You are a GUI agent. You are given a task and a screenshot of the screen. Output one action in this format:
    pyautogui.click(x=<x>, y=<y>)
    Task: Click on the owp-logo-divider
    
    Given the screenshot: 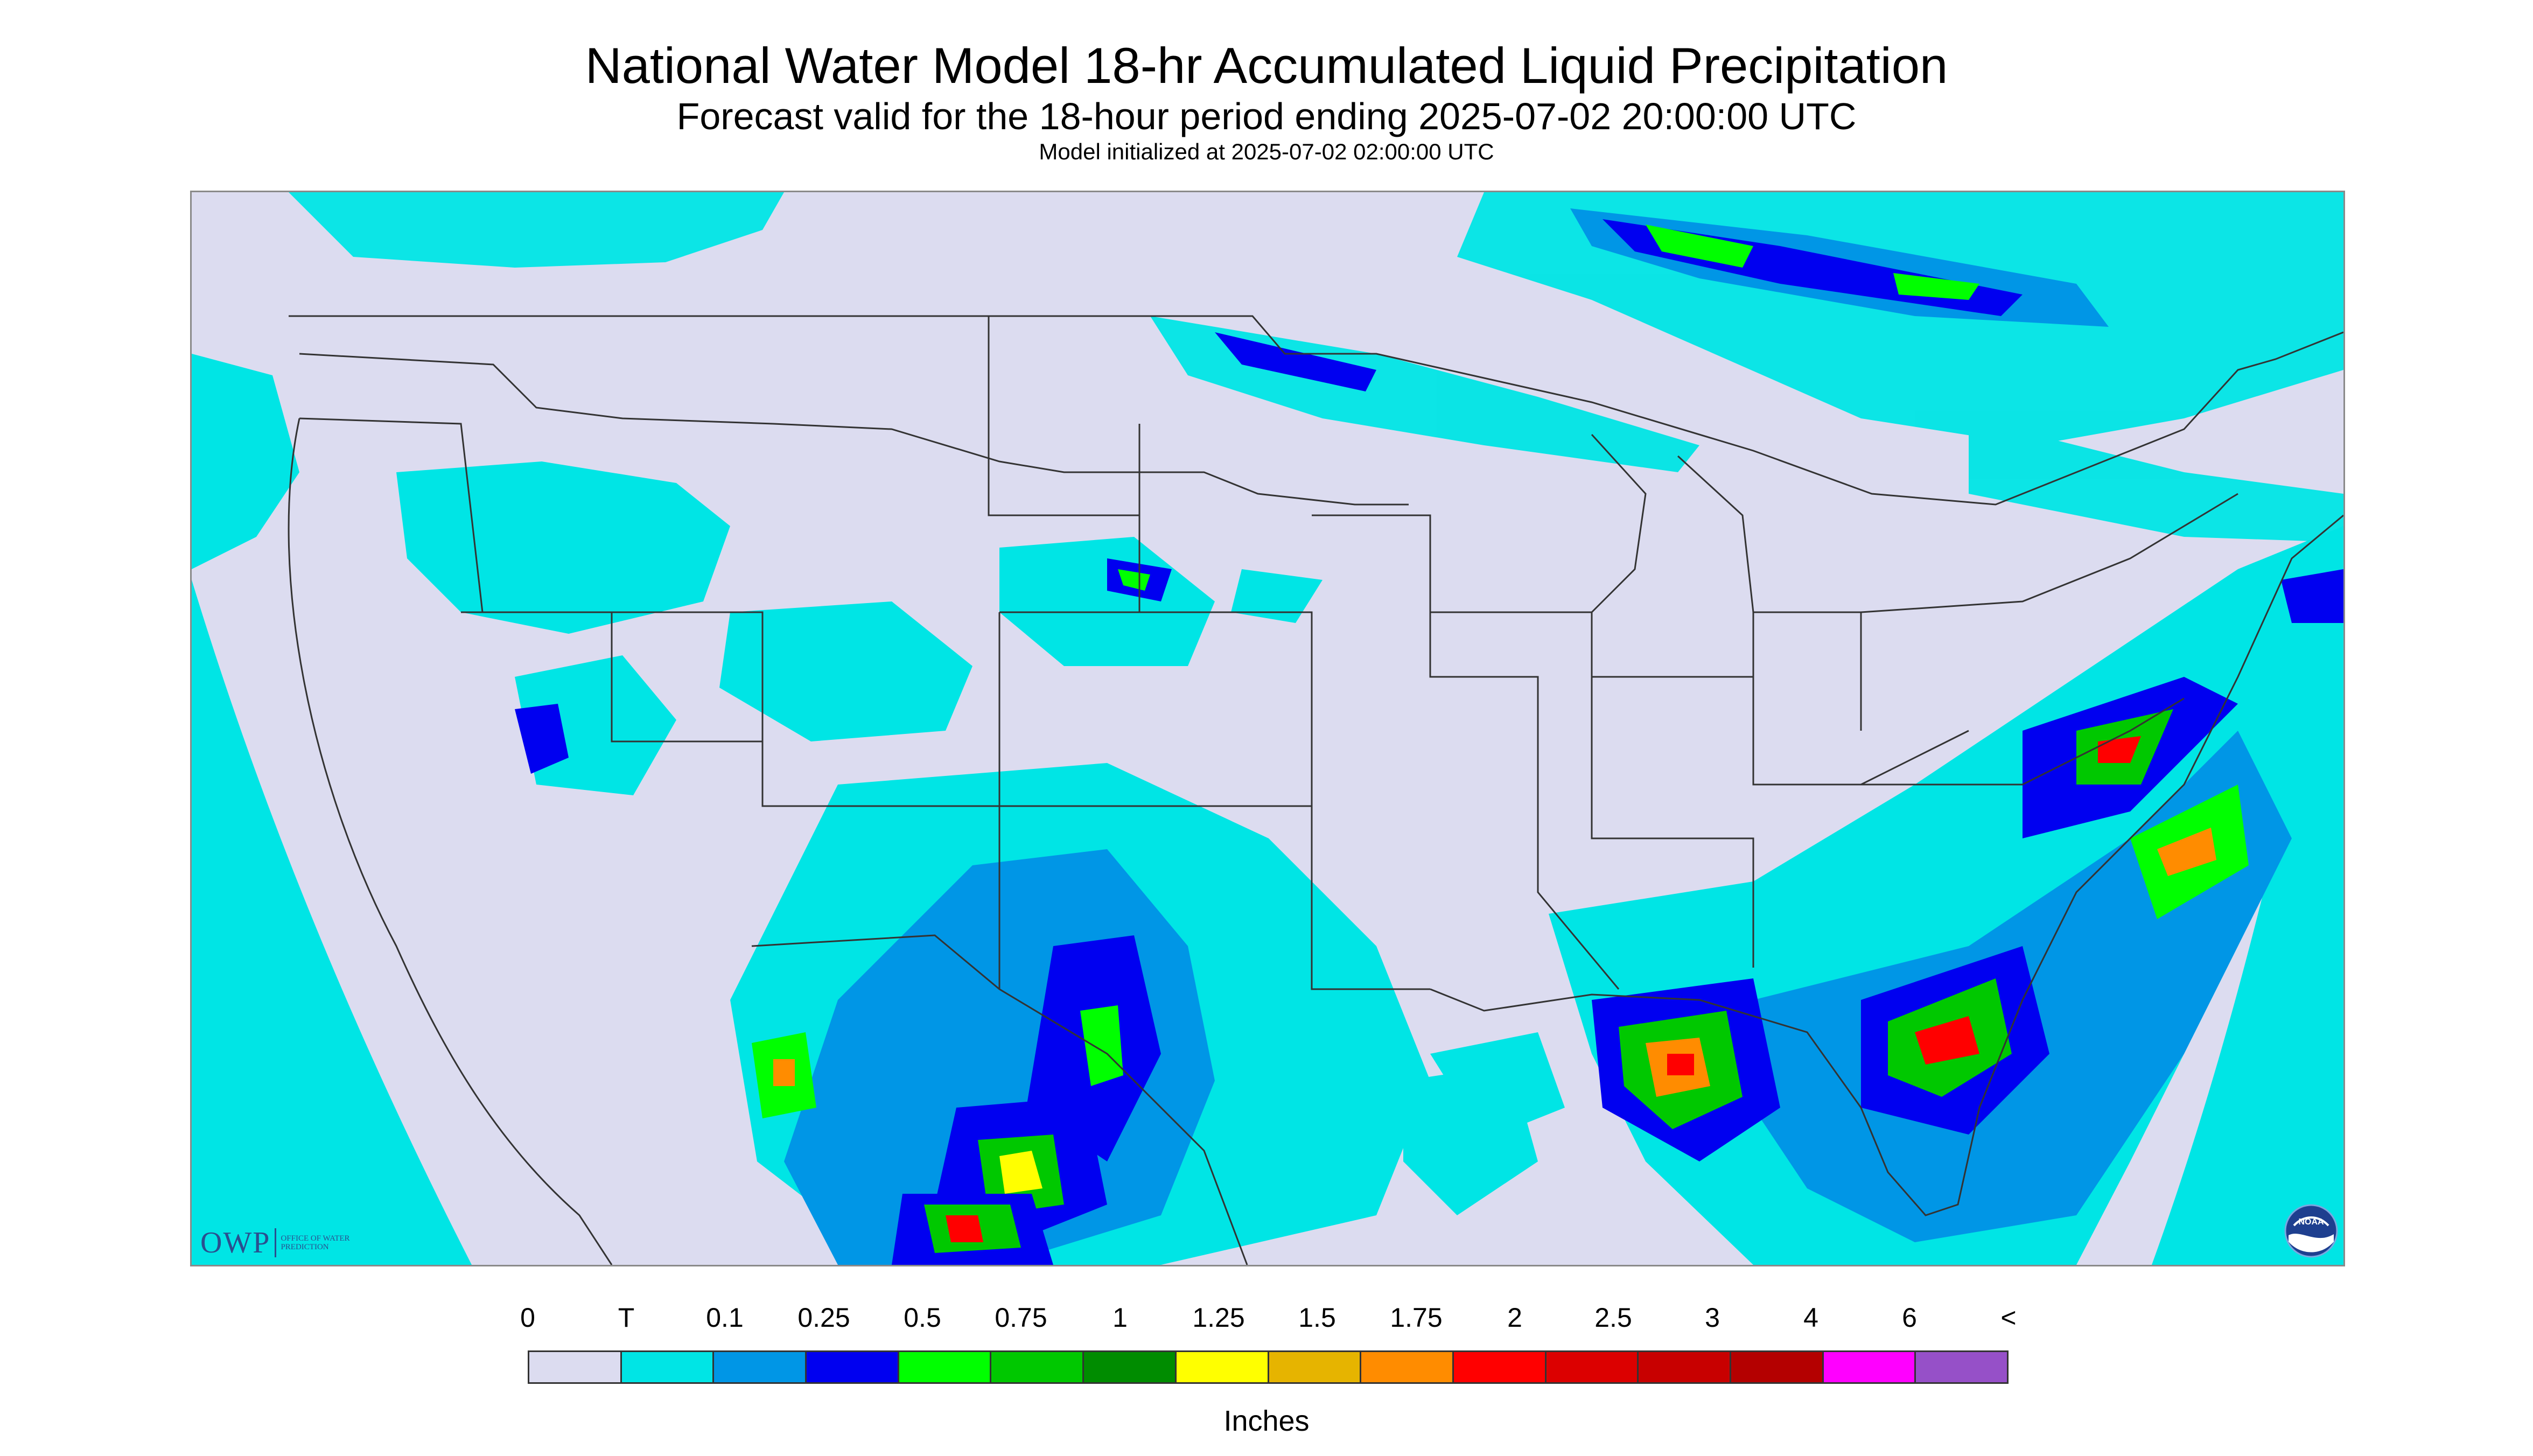 What is the action you would take?
    pyautogui.click(x=276, y=1242)
    